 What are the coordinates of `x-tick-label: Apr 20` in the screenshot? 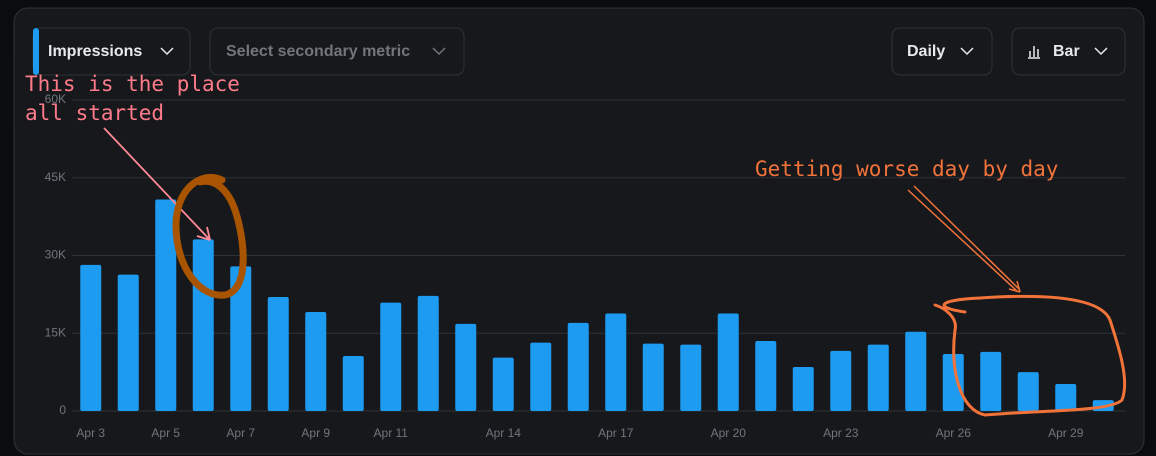 It's located at (729, 433).